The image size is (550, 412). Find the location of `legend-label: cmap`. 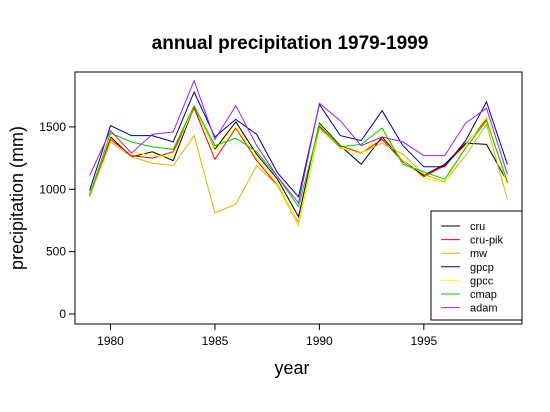

legend-label: cmap is located at coordinates (483, 295).